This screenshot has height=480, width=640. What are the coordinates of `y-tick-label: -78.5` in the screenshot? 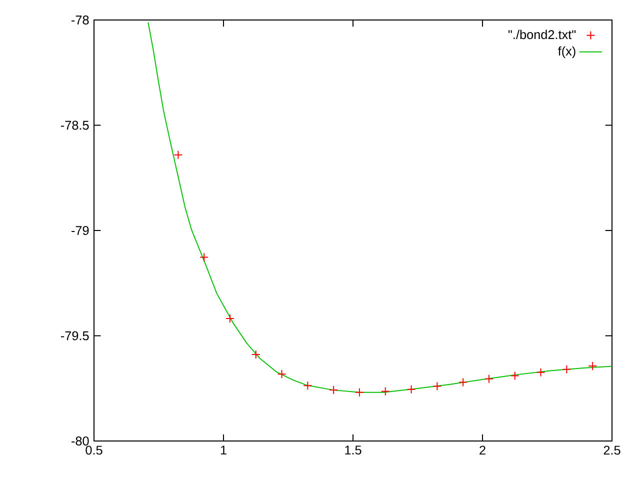 It's located at (74, 125).